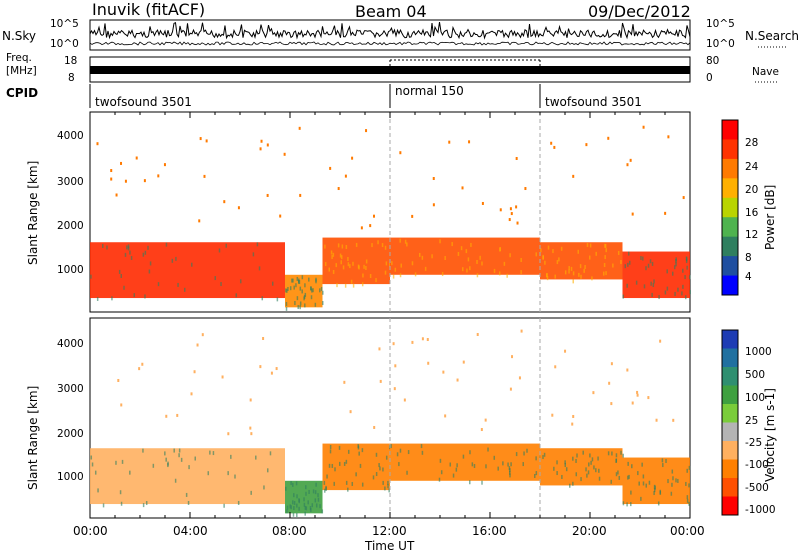 This screenshot has height=554, width=800. I want to click on power-cb-tick-28: 28, so click(752, 143).